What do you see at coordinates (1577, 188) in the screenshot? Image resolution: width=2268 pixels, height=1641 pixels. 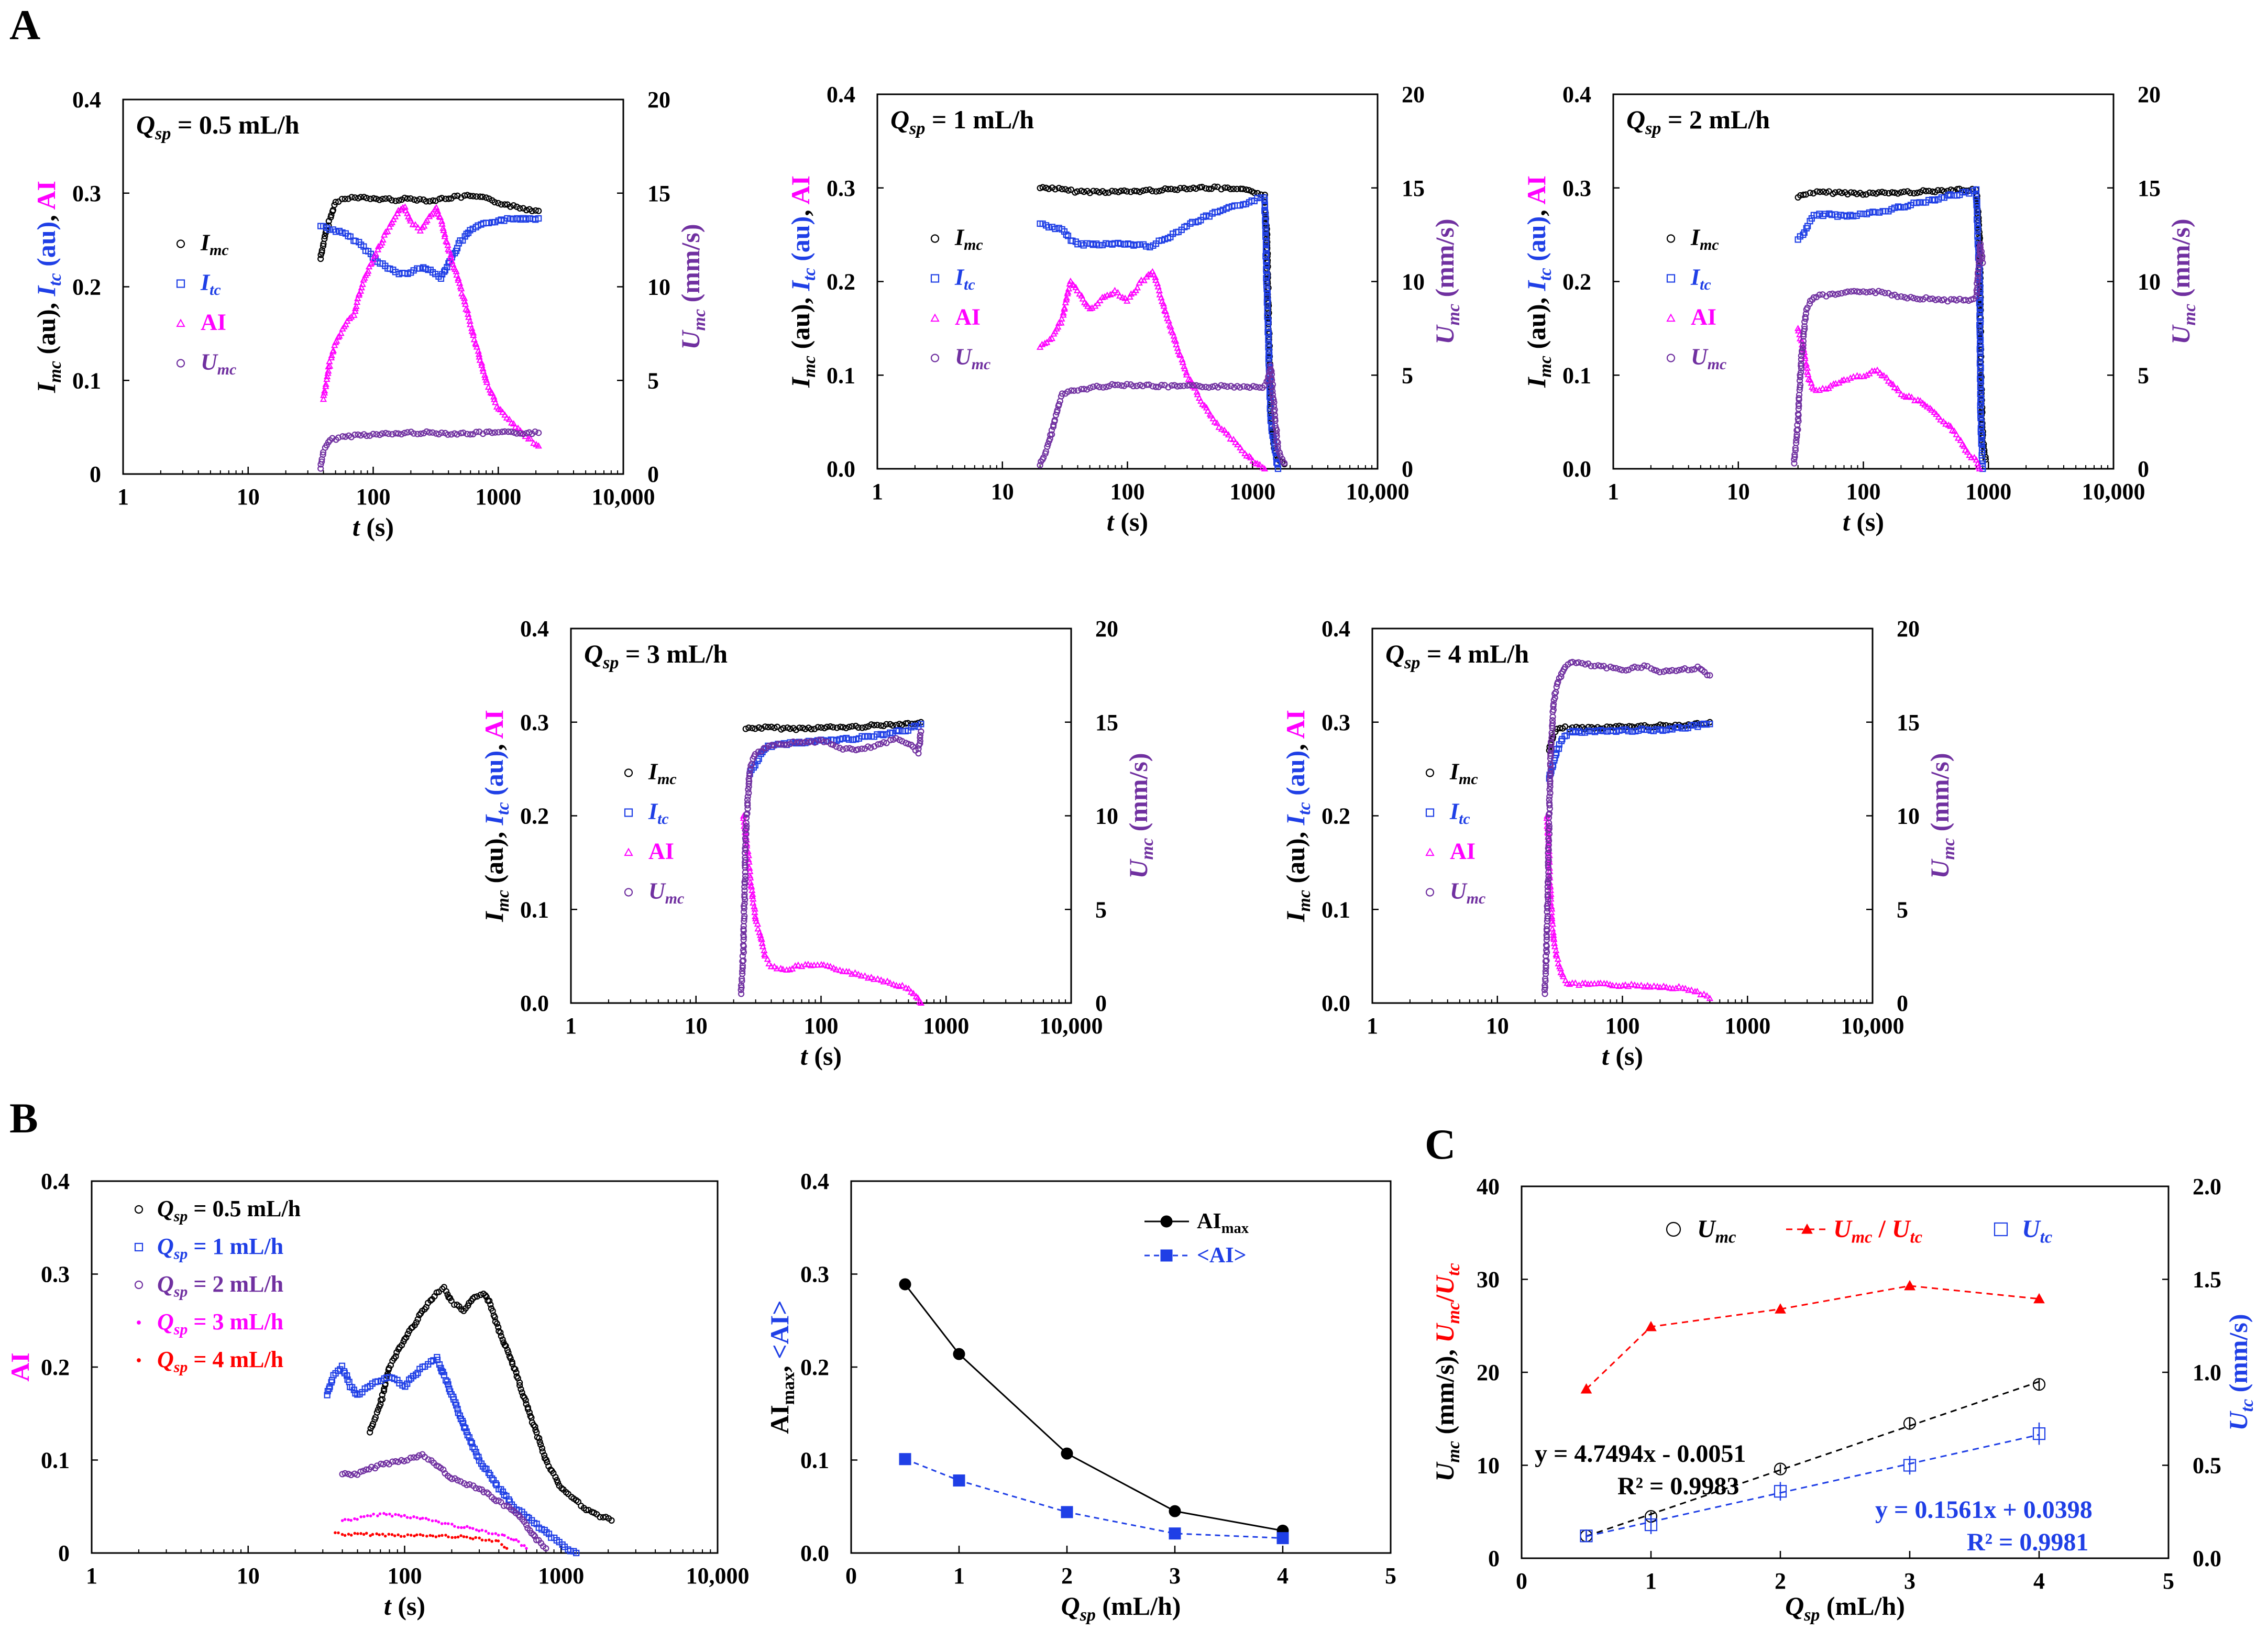 I see `y-tick-label-left: 0.3` at bounding box center [1577, 188].